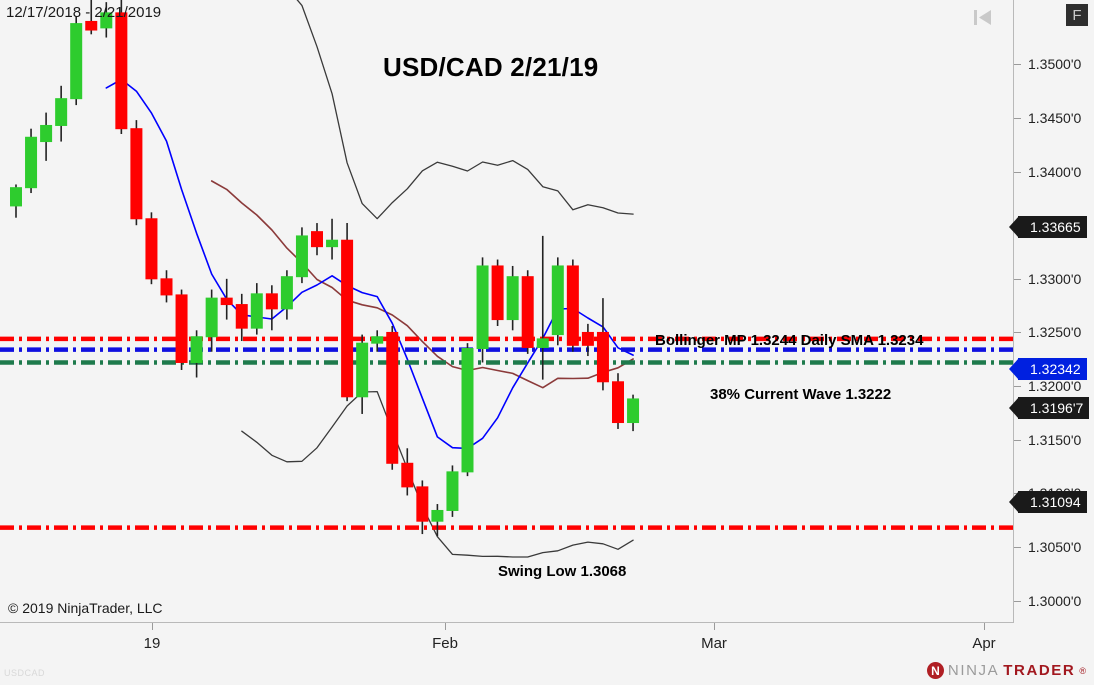  I want to click on copyright-label: © 2019 NinjaTrader, LLC, so click(85, 608).